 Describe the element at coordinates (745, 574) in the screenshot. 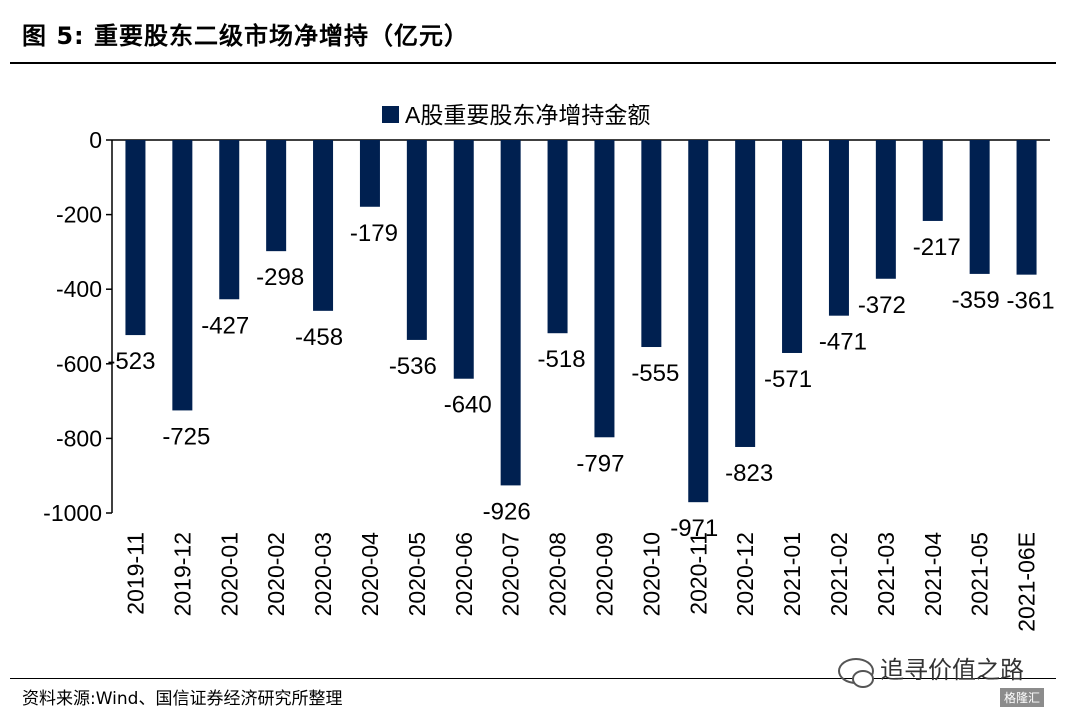

I see `x-tick-label: 2020-12` at that location.